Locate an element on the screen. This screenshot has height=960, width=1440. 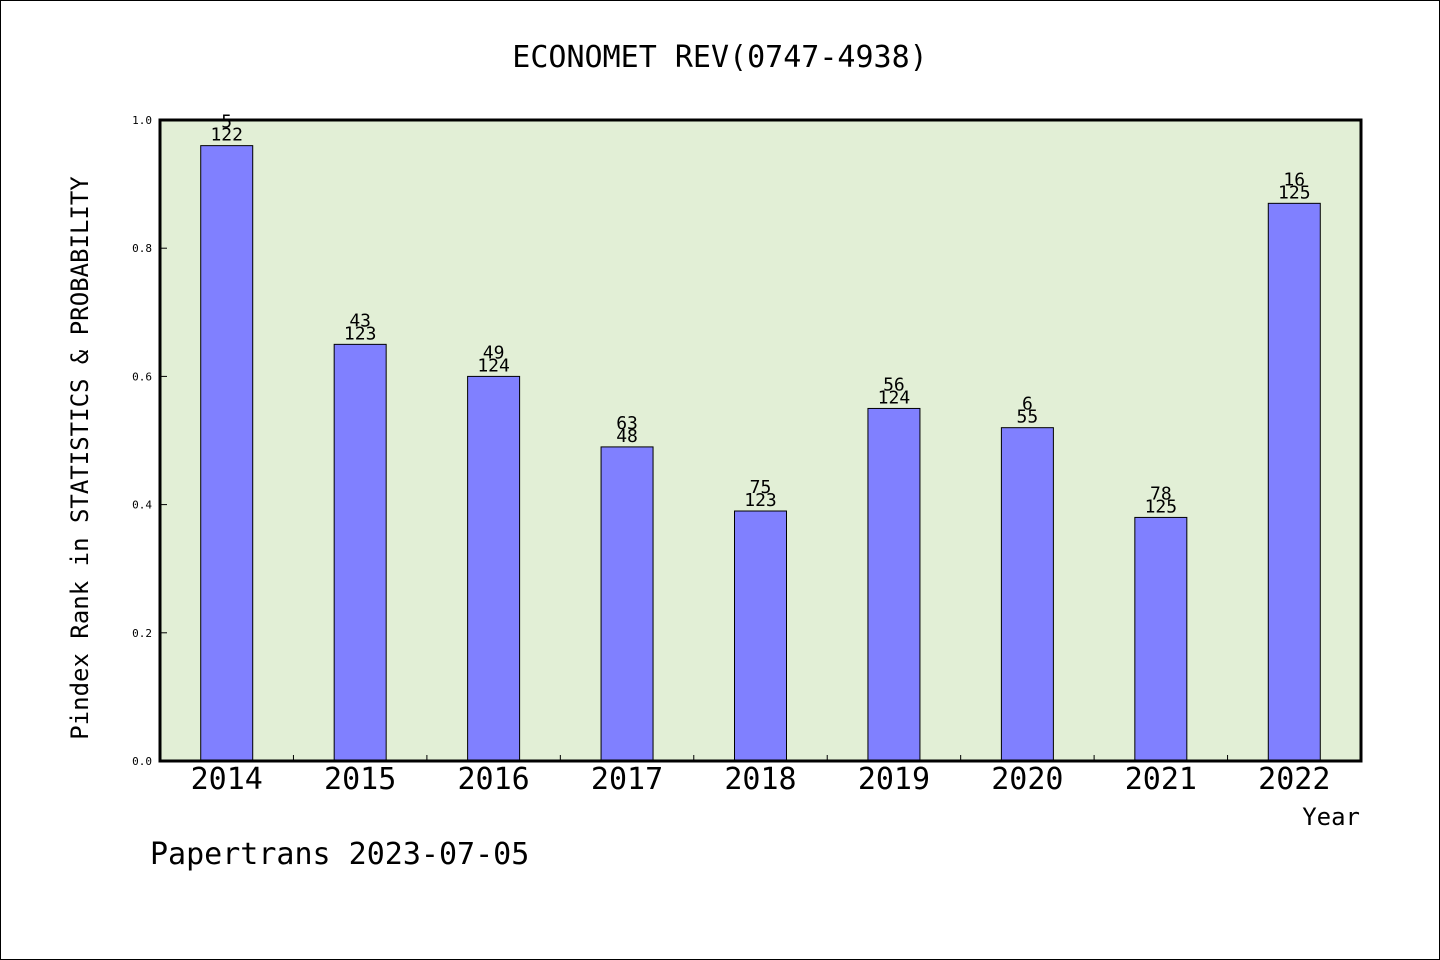
bar-rank-label: 56 is located at coordinates (894, 384).